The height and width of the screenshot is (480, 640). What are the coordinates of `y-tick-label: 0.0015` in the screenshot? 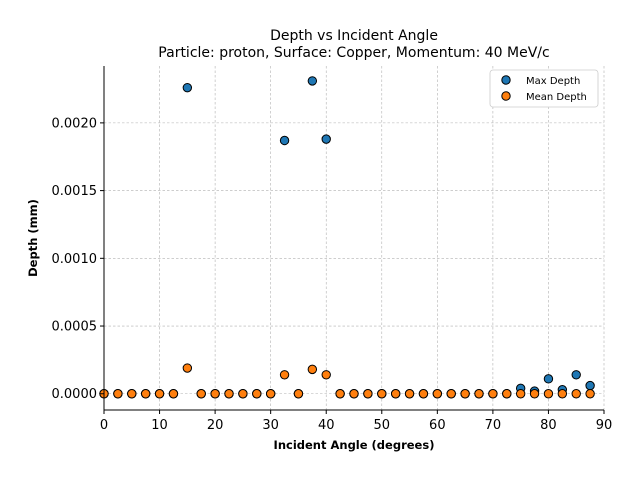 It's located at (75, 191).